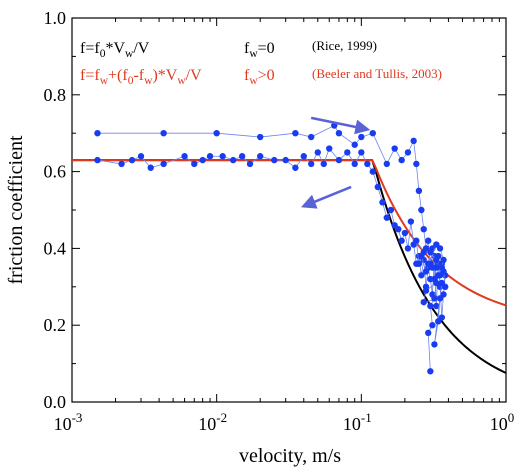 The image size is (528, 470). I want to click on direction-arrow, so click(326, 197).